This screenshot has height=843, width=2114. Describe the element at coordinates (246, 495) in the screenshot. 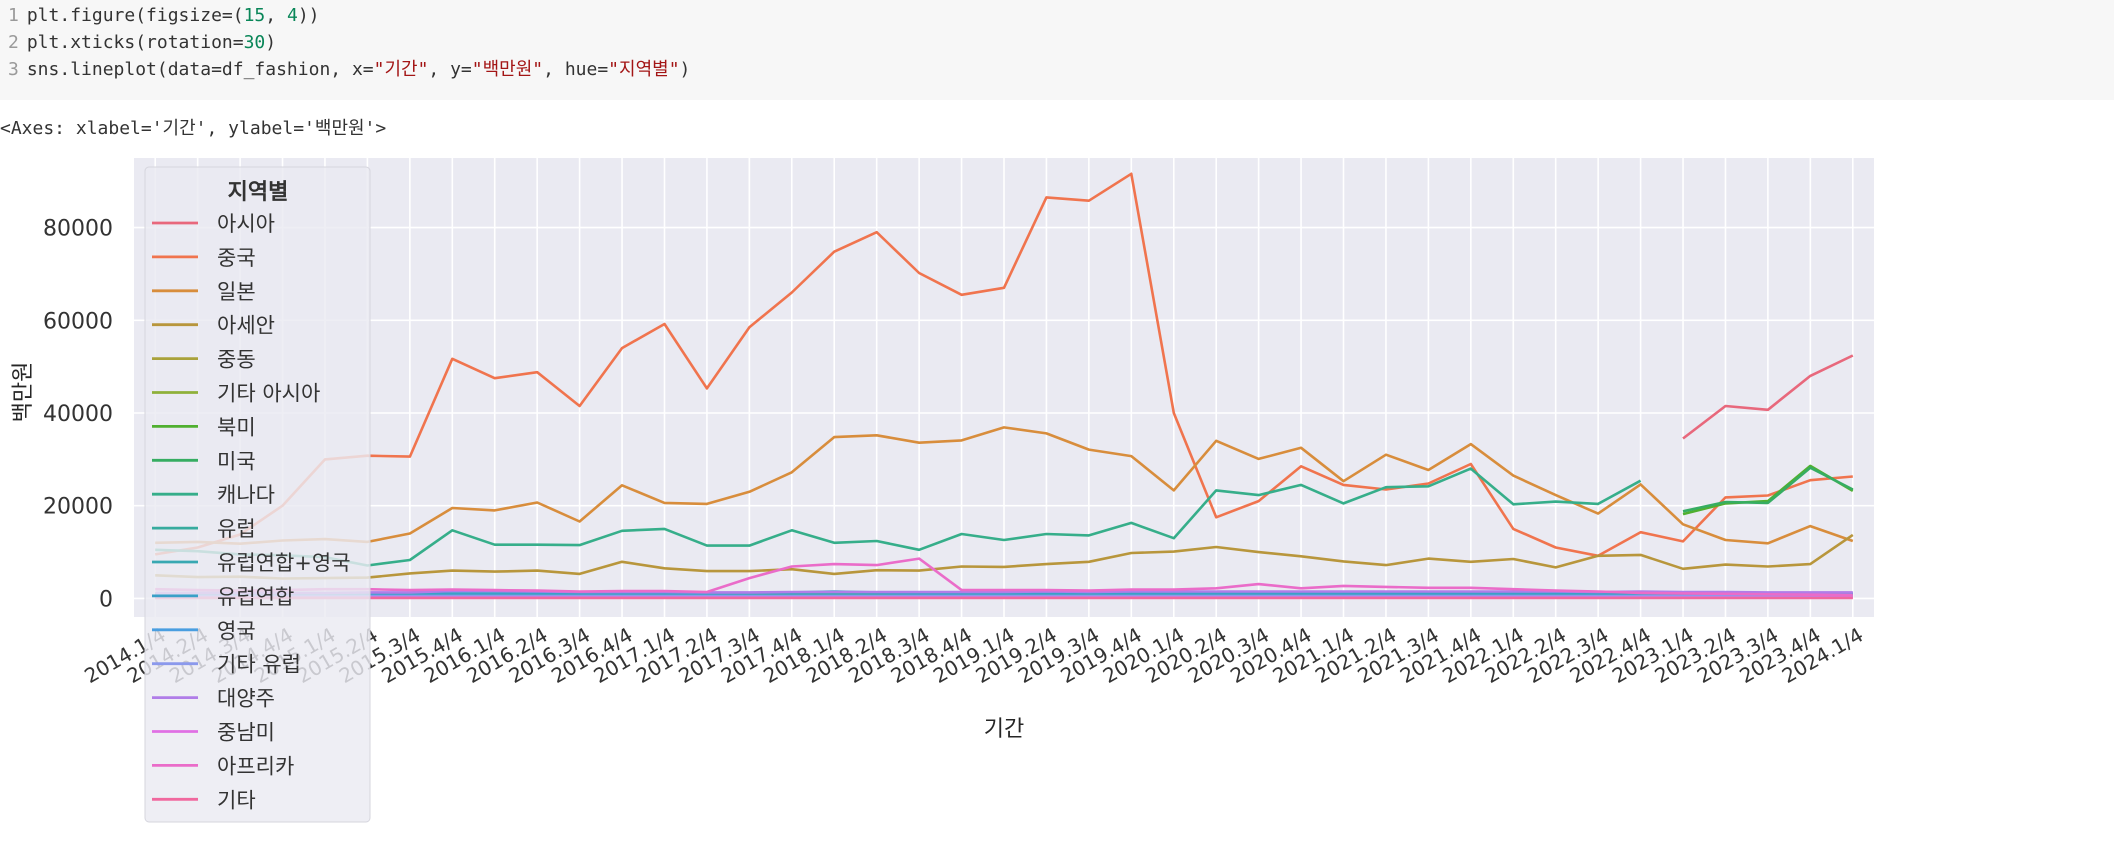

I see `legend-label: 캐나다` at that location.